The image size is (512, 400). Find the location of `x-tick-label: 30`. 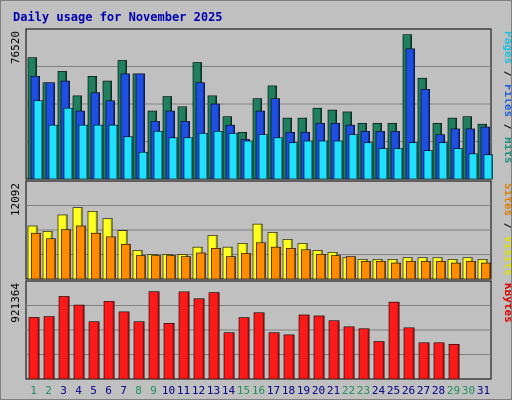

x-tick-label: 30 is located at coordinates (468, 390).